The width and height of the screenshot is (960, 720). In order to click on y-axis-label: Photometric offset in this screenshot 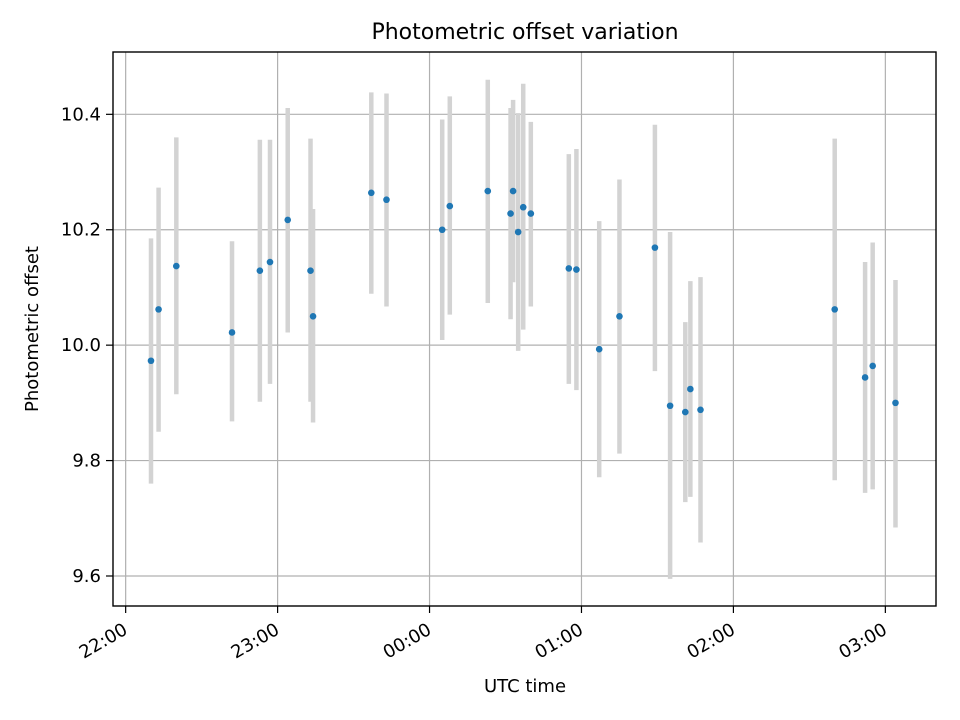, I will do `click(32, 329)`.